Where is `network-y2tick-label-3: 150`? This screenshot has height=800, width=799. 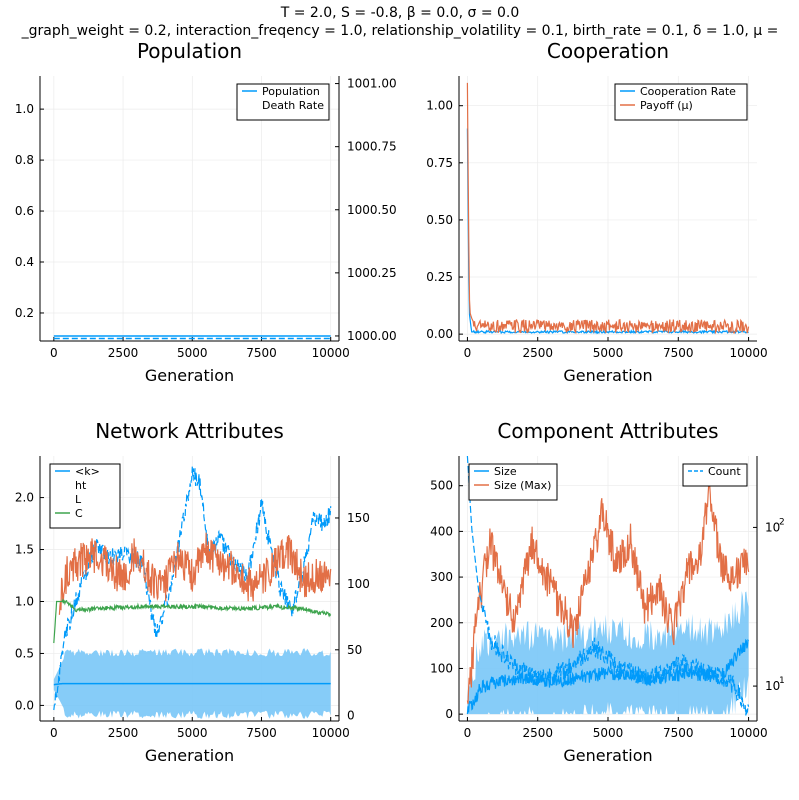 network-y2tick-label-3: 150 is located at coordinates (358, 518).